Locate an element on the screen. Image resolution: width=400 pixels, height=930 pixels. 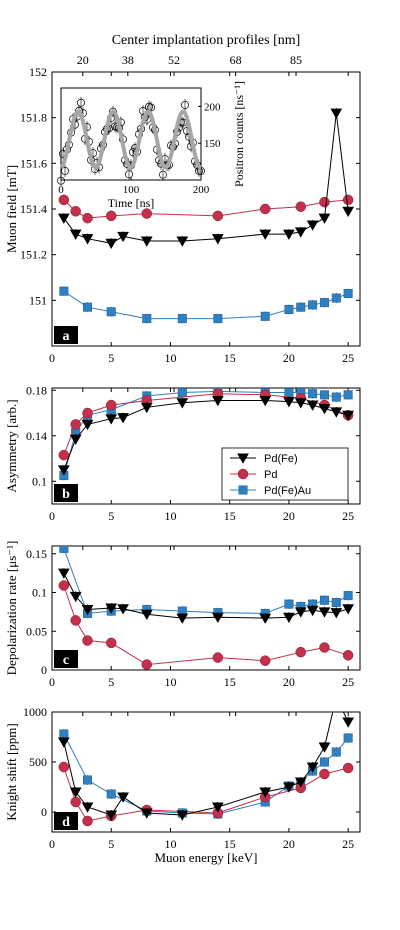
y-tick-label: 0 is located at coordinates (44, 670).